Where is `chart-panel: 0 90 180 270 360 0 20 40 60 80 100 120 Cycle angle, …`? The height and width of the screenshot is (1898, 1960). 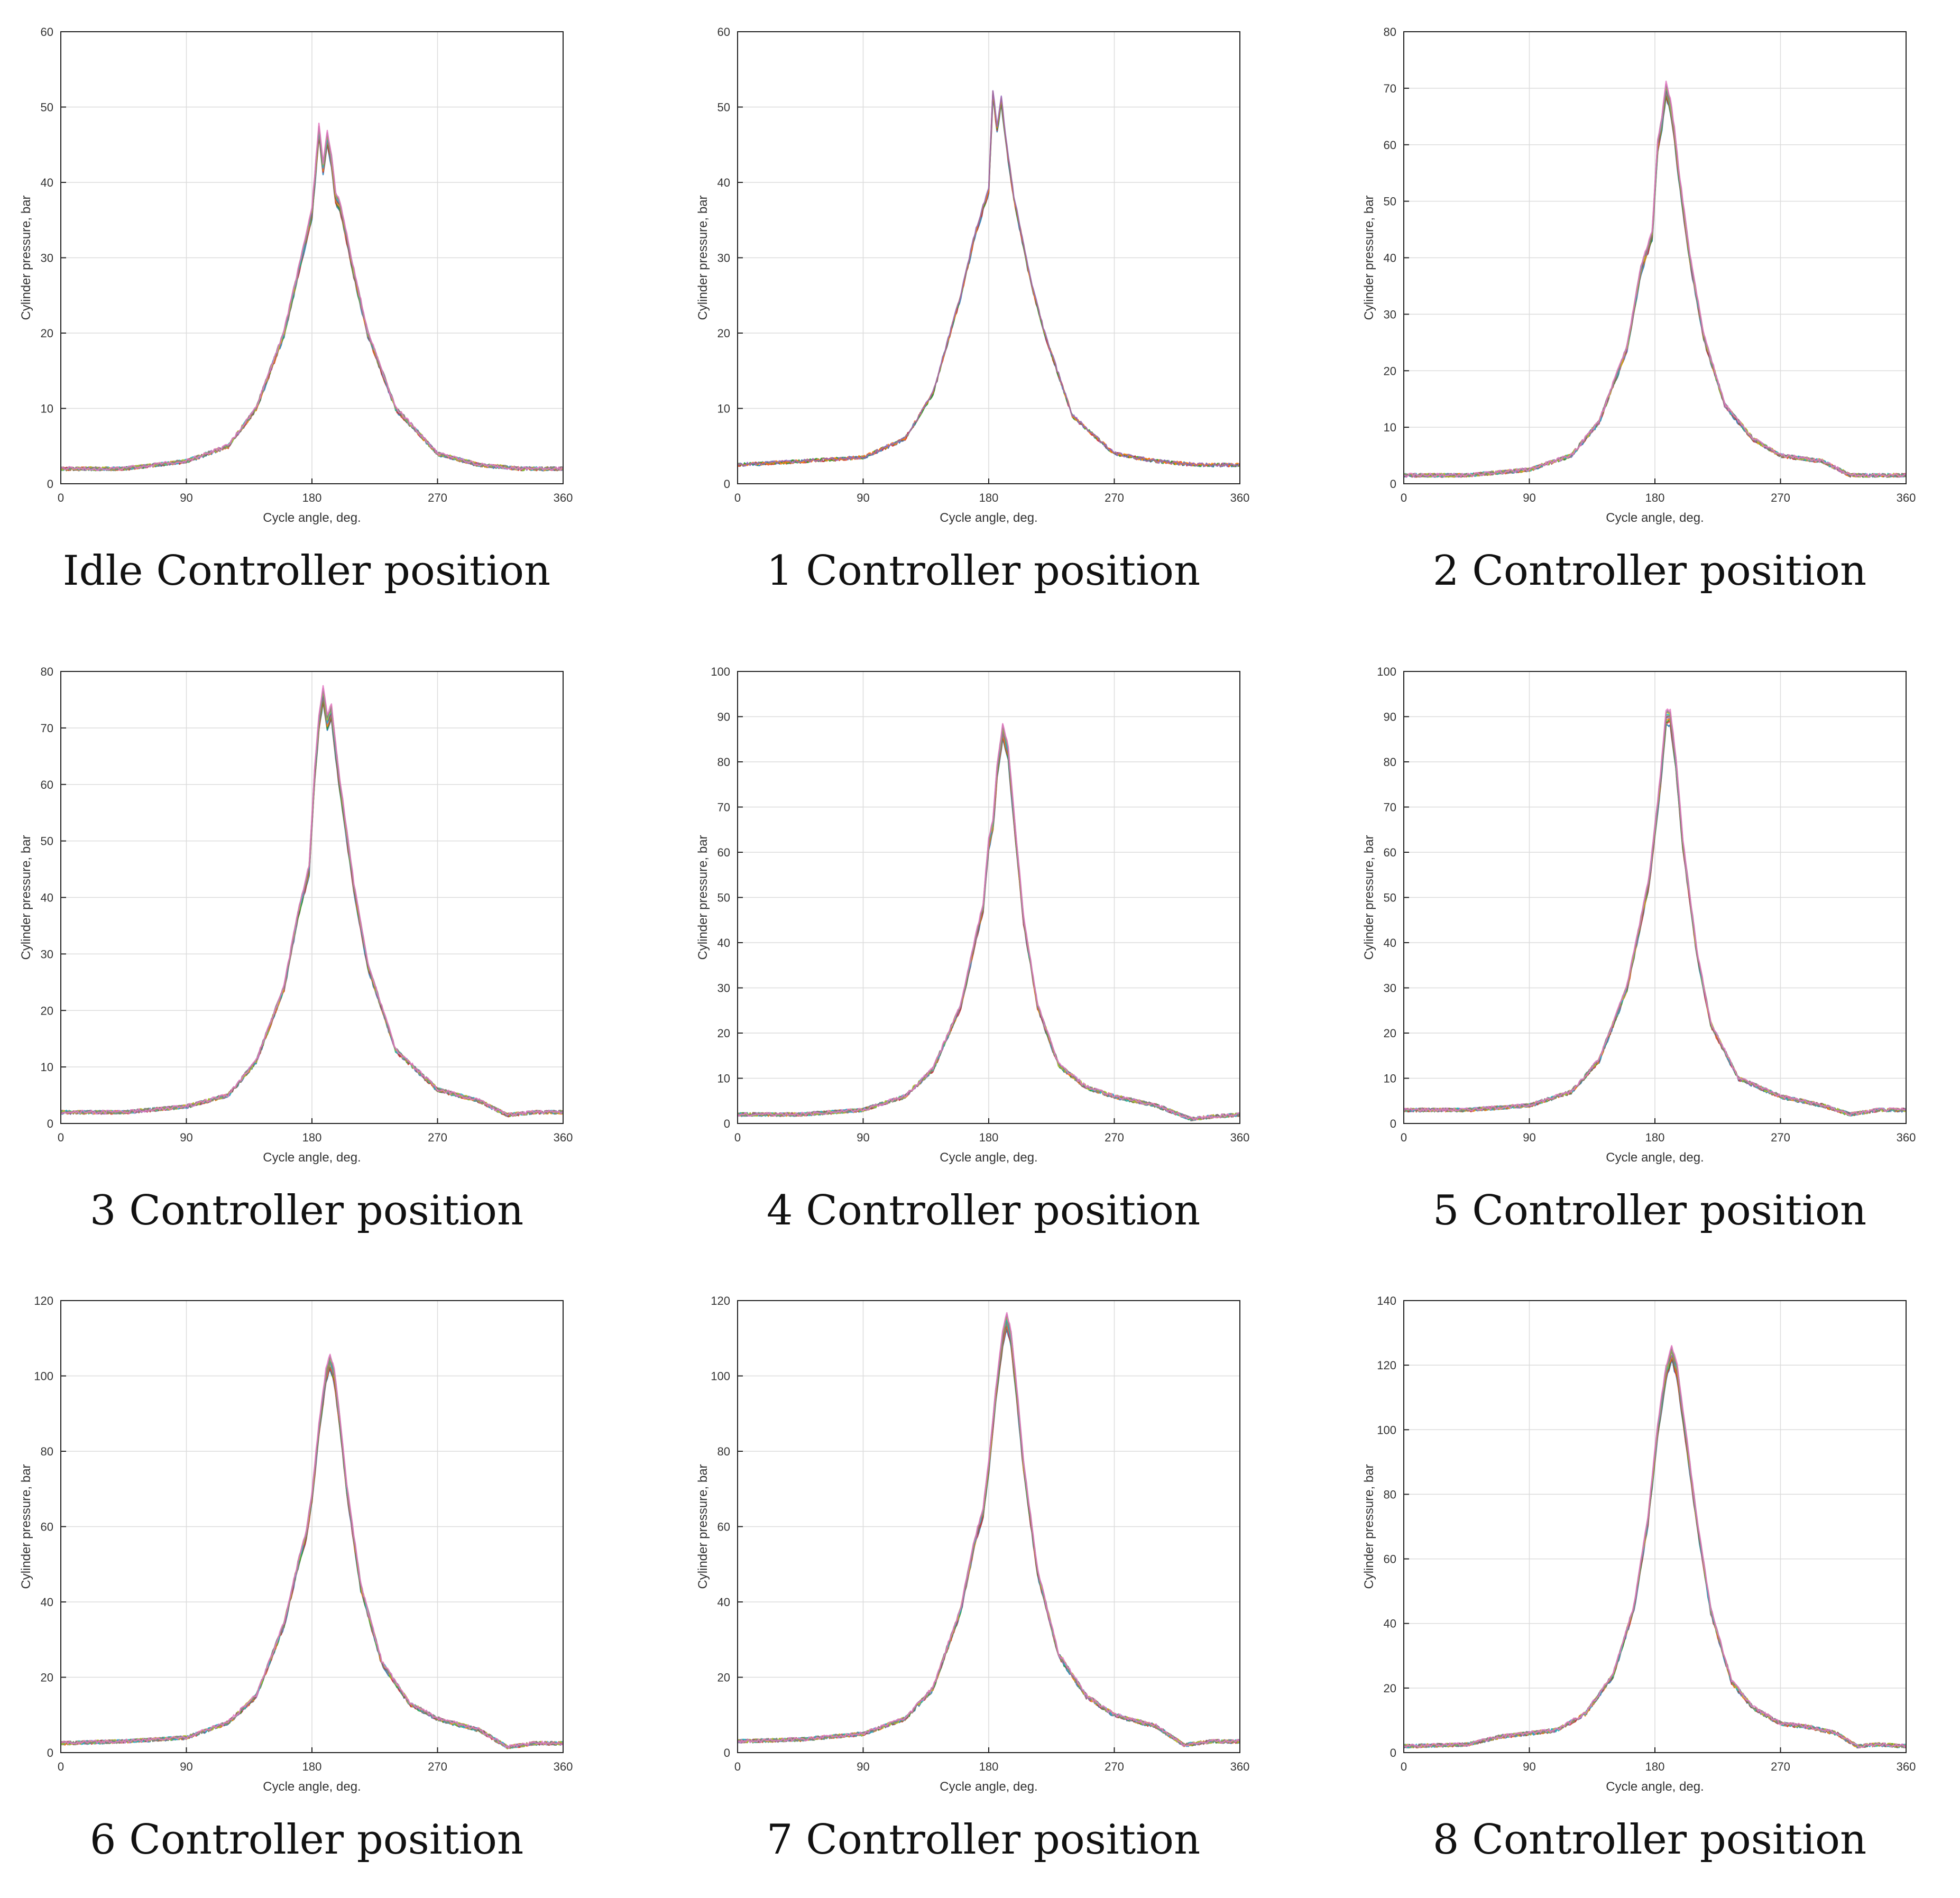
chart-panel: 0 90 180 270 360 0 20 40 60 80 100 120 Cycle angle, … is located at coordinates (307, 1591).